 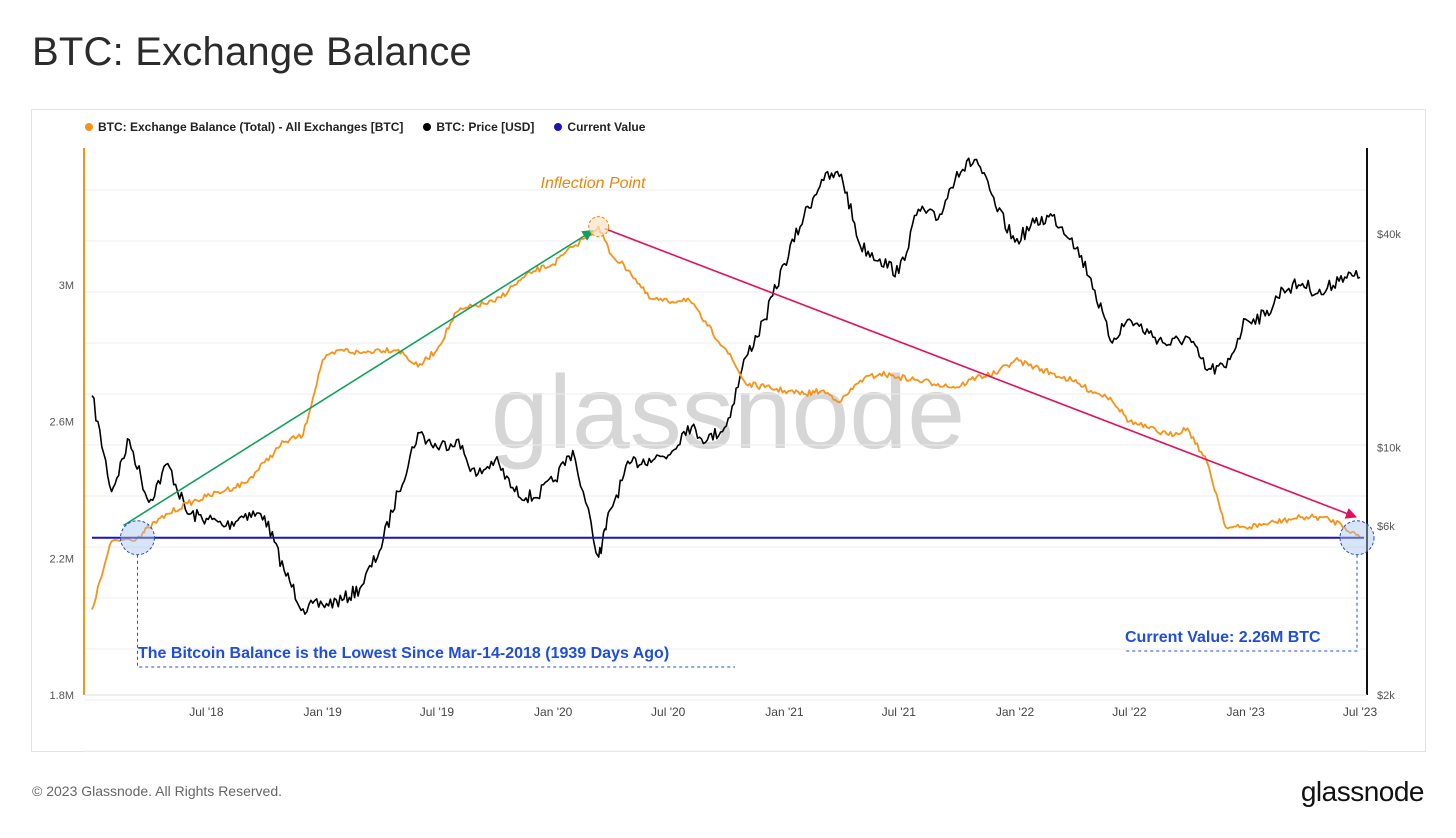 I want to click on legend-label-current: Current Value, so click(x=606, y=127).